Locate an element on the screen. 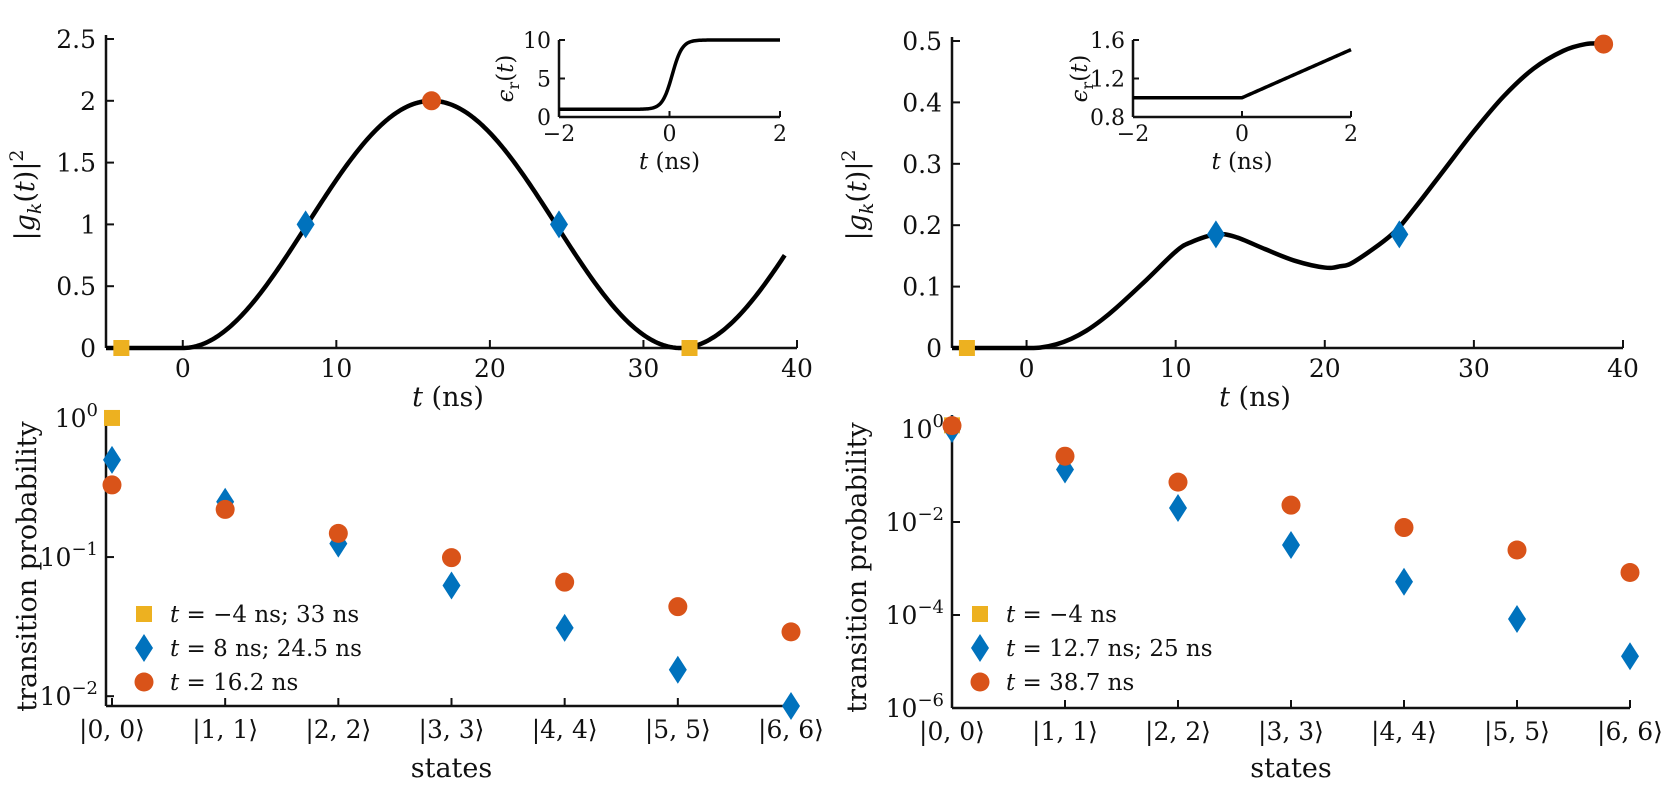 The image size is (1662, 796). tr-y-tick-label: 0.2 is located at coordinates (922, 225).